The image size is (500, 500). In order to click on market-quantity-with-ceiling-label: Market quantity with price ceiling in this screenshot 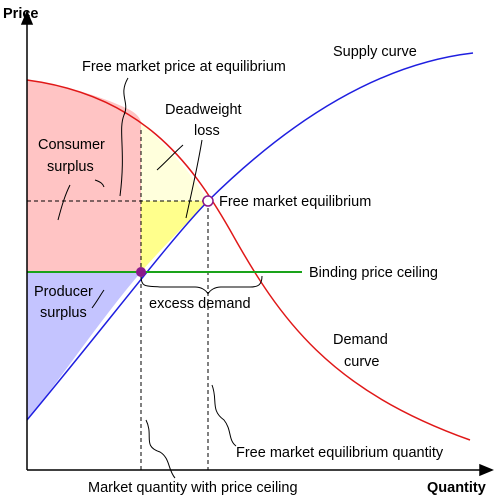, I will do `click(193, 488)`.